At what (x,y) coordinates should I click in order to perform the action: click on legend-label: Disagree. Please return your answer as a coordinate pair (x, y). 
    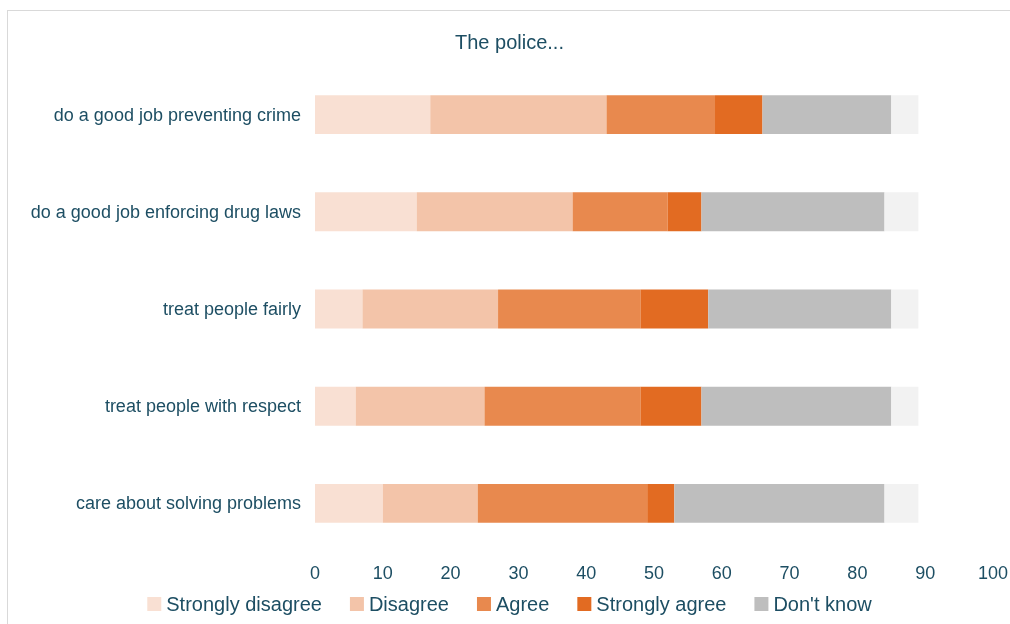
    Looking at the image, I should click on (408, 604).